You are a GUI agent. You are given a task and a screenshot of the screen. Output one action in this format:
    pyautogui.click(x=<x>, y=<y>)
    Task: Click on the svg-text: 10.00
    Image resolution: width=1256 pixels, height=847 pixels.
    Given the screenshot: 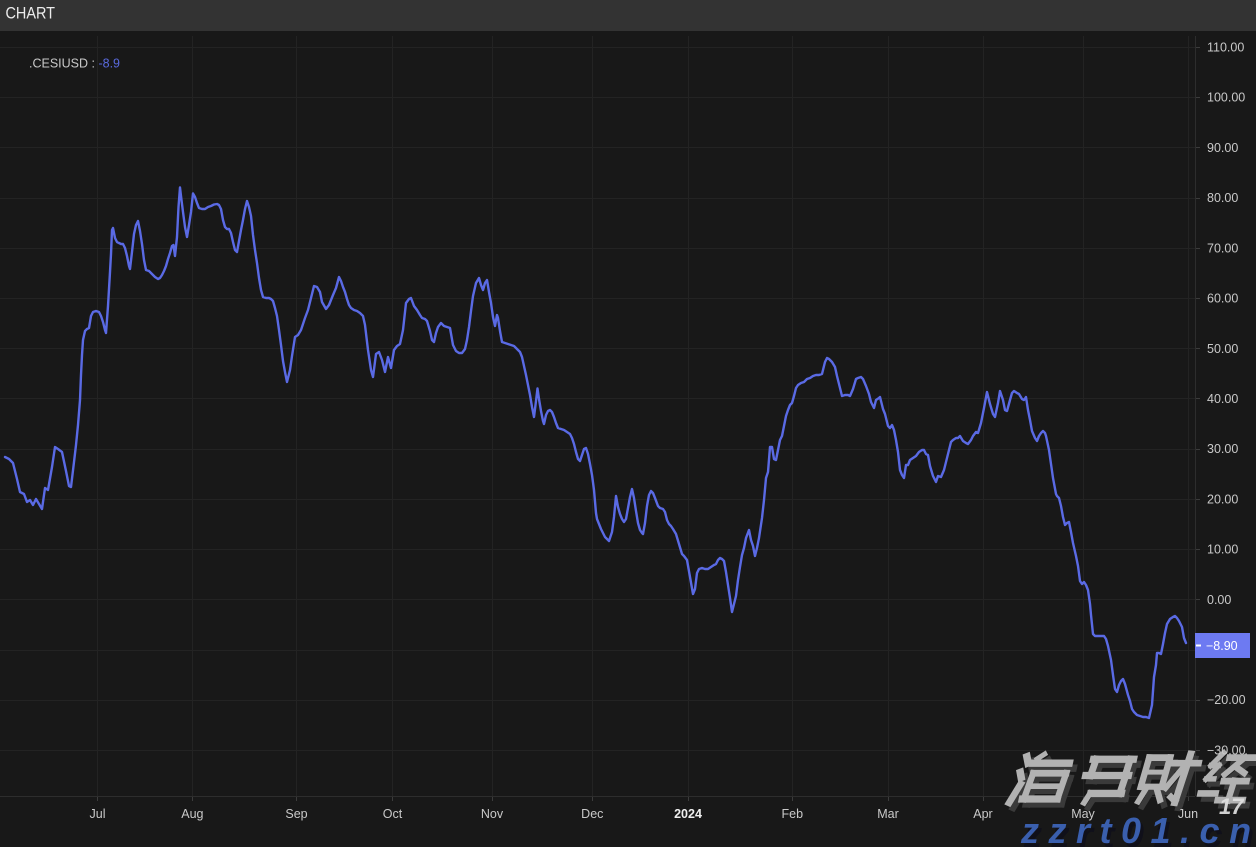 What is the action you would take?
    pyautogui.click(x=1222, y=550)
    